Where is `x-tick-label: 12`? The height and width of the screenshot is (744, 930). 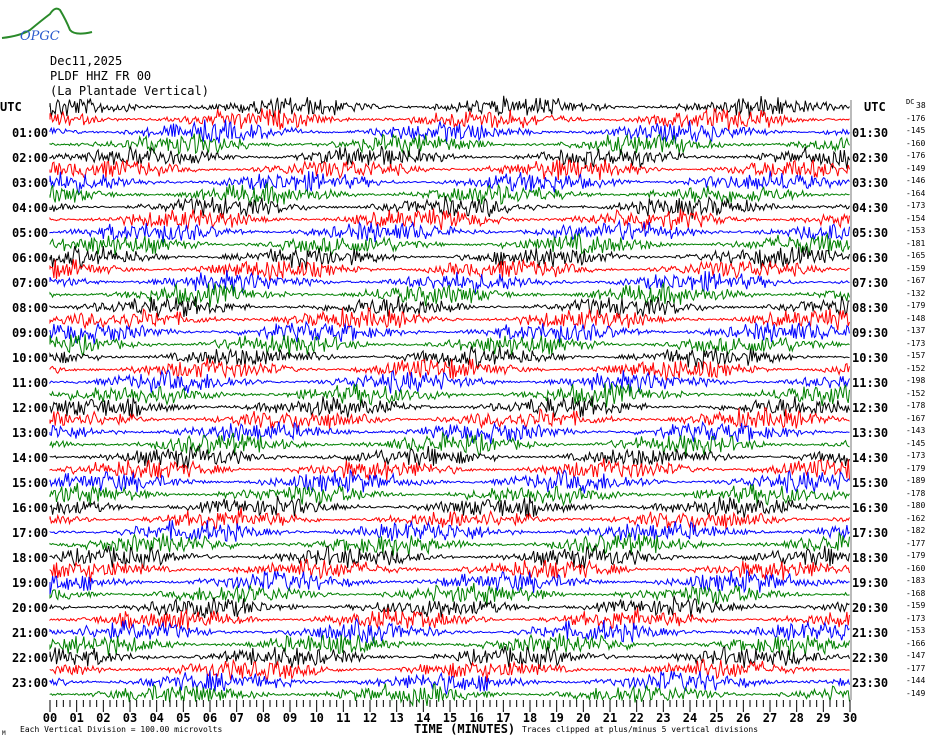 x-tick-label: 12 is located at coordinates (370, 718).